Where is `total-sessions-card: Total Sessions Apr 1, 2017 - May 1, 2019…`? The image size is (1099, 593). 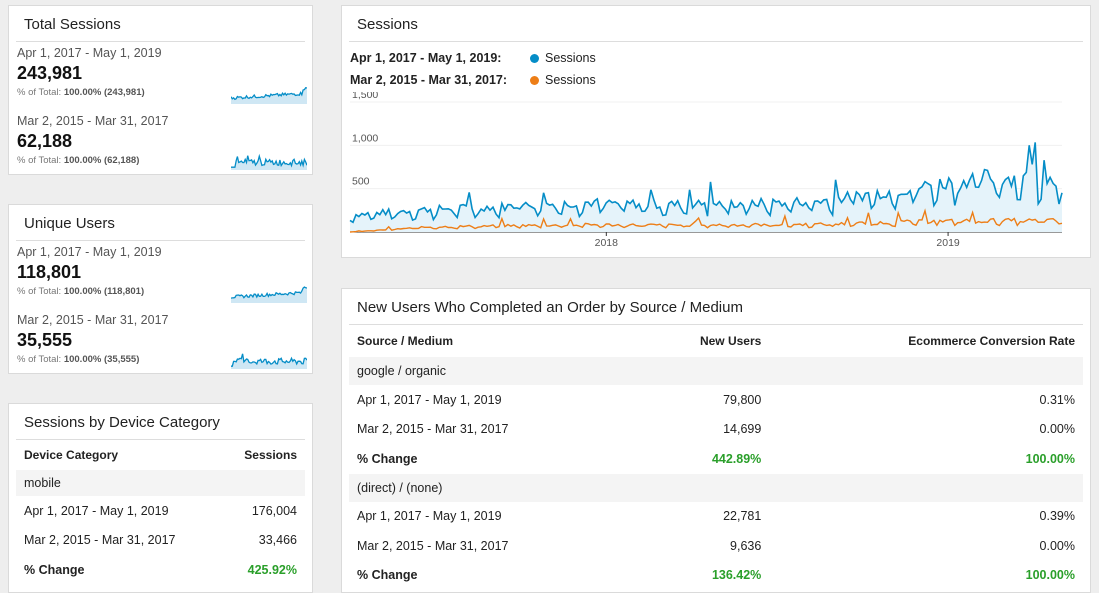 total-sessions-card: Total Sessions Apr 1, 2017 - May 1, 2019… is located at coordinates (160, 90).